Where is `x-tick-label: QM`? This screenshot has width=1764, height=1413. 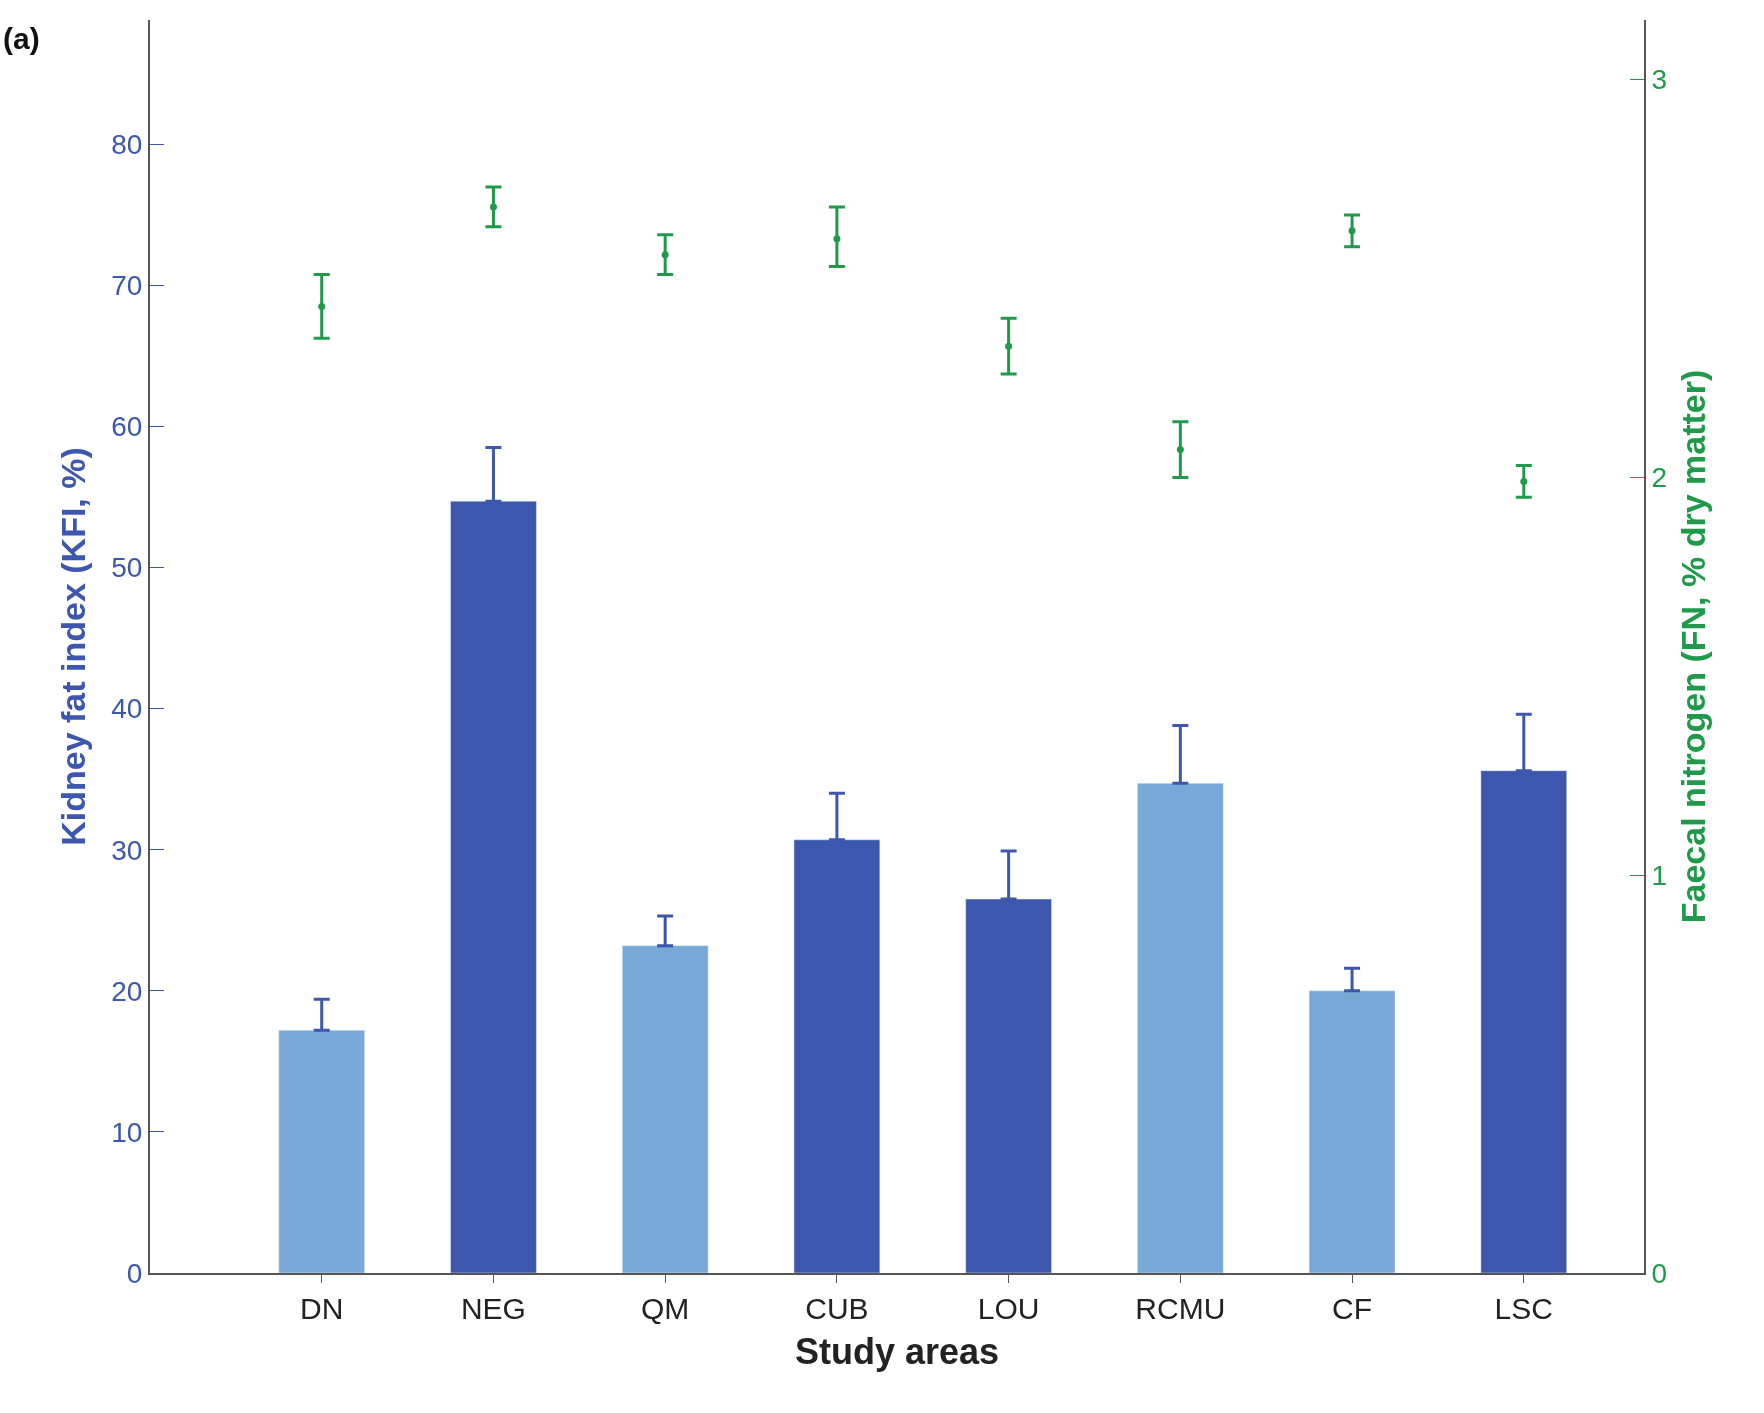 x-tick-label: QM is located at coordinates (665, 1308).